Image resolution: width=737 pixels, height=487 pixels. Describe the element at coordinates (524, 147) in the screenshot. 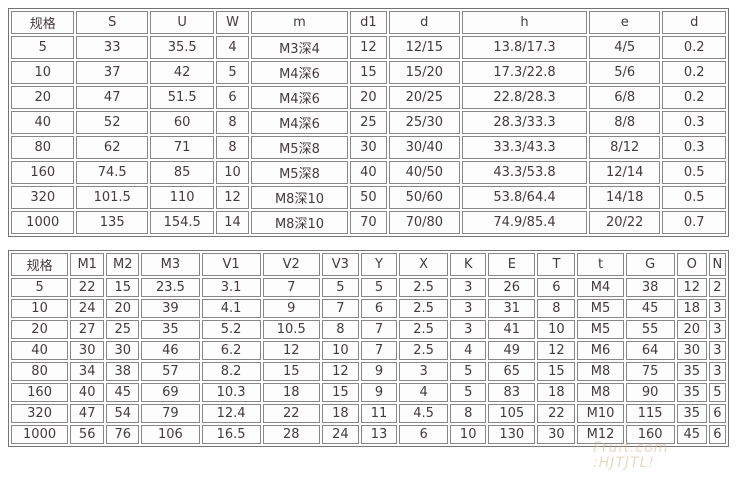

I see `table-cell: 33.3/43.3` at that location.